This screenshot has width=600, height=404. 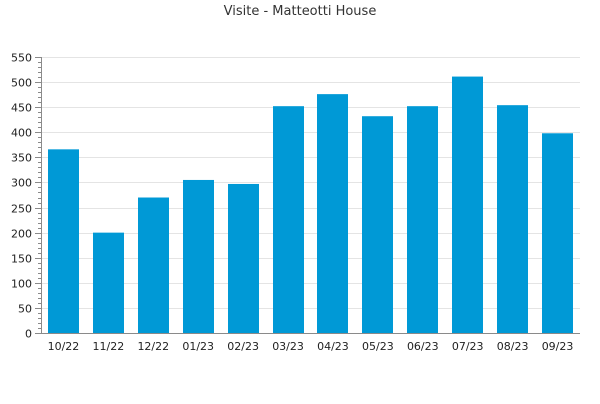 I want to click on x-tick-label: 11/22, so click(x=109, y=346).